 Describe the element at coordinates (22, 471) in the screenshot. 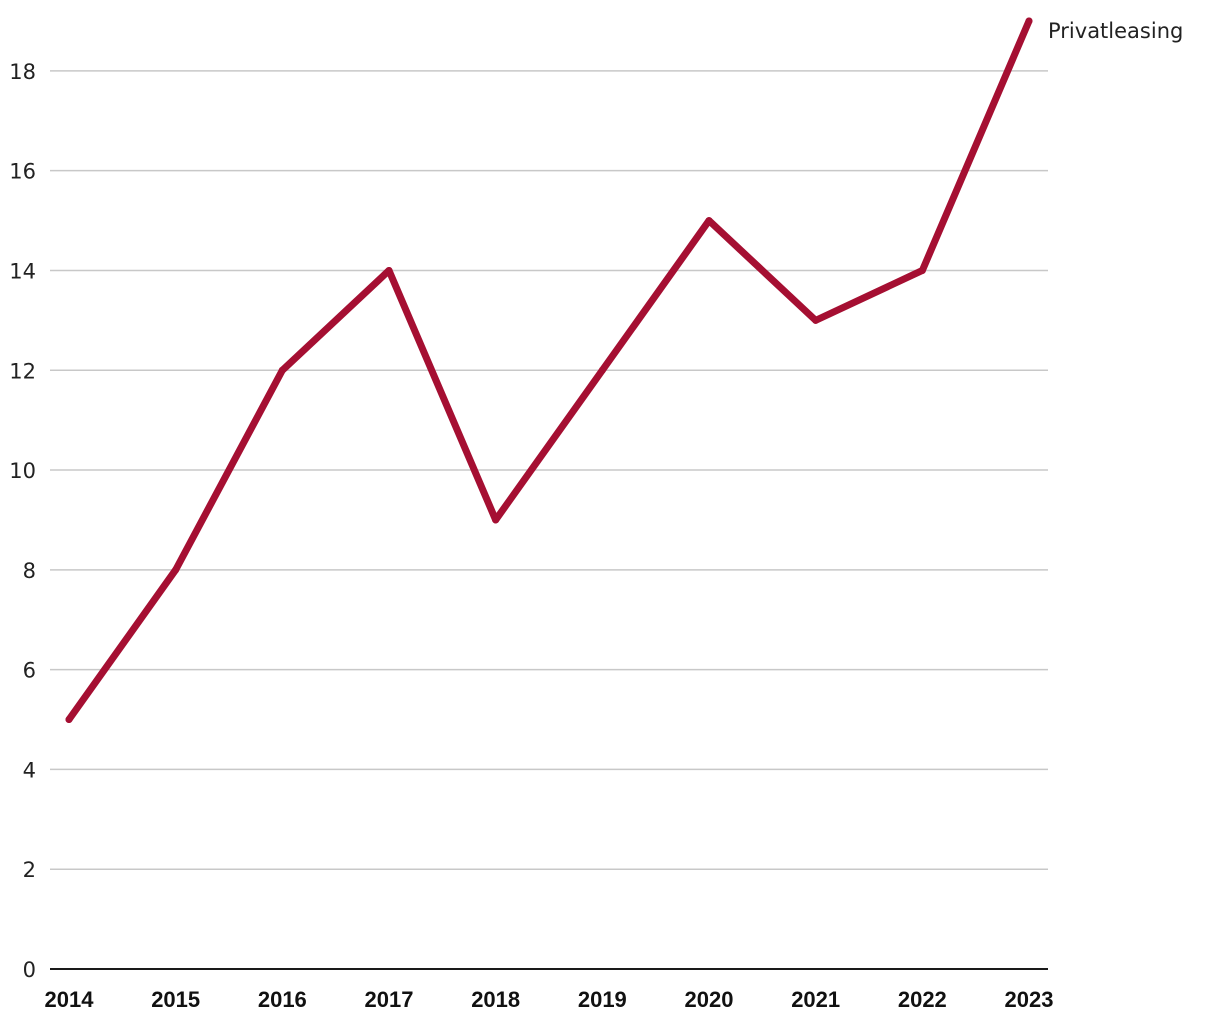

I see `y-tick-label-10: 10` at that location.